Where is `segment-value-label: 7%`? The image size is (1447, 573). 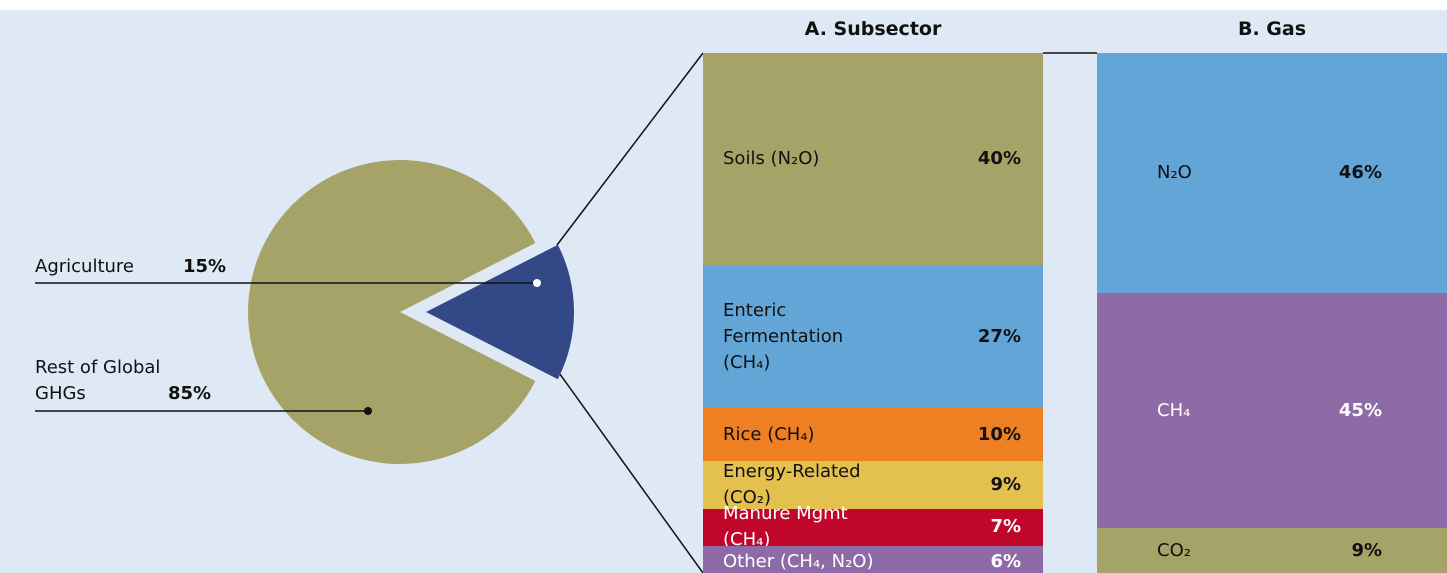
segment-value-label: 7% is located at coordinates (1005, 527).